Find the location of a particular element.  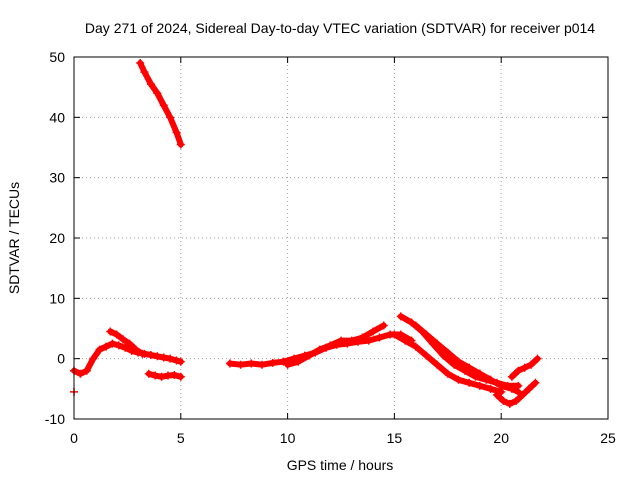

x-tick-label: 0 is located at coordinates (74, 438).